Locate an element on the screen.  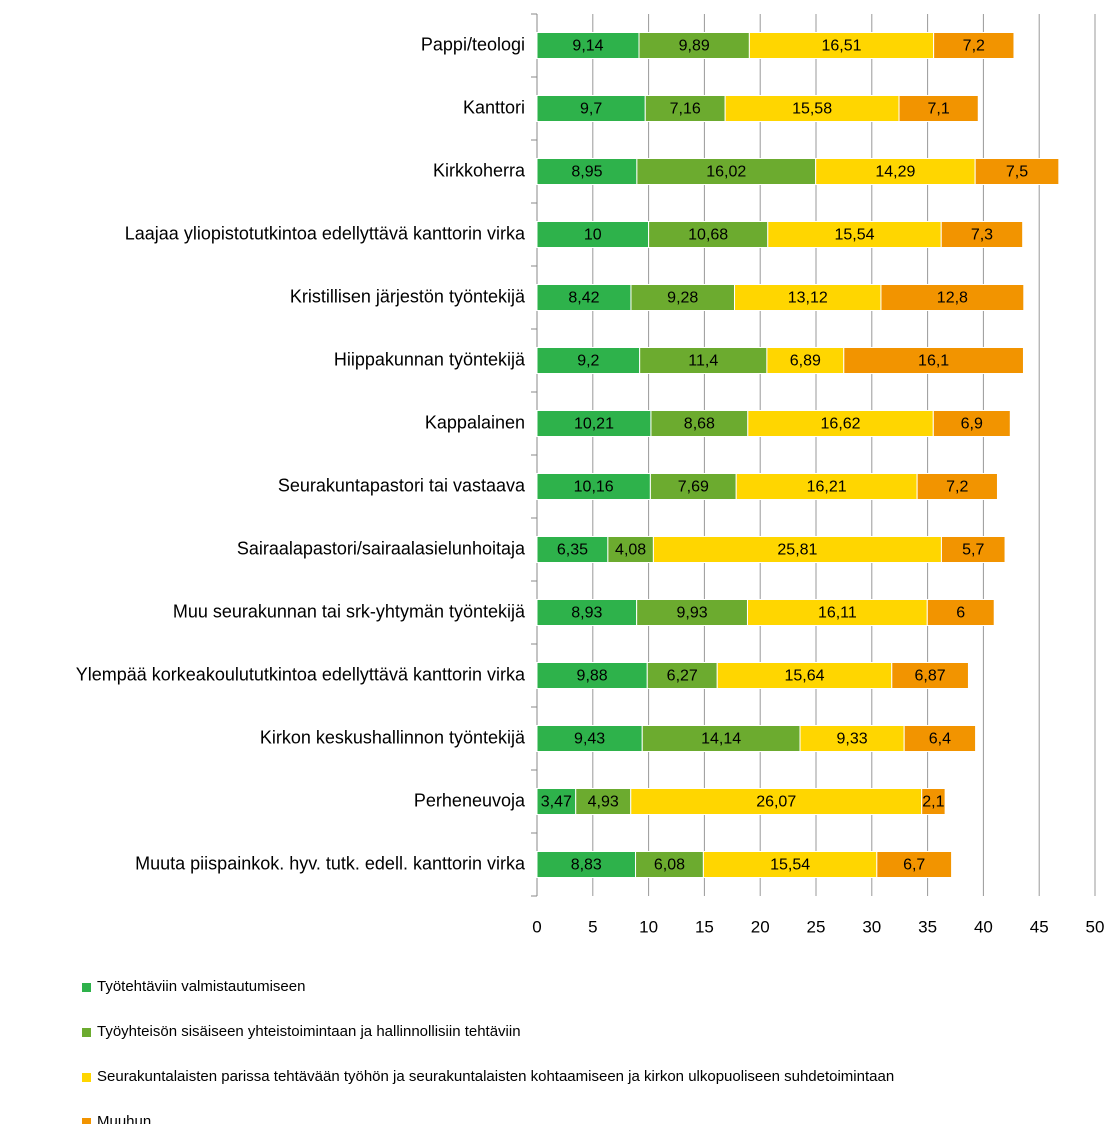
x-tick-label: 20 is located at coordinates (760, 926).